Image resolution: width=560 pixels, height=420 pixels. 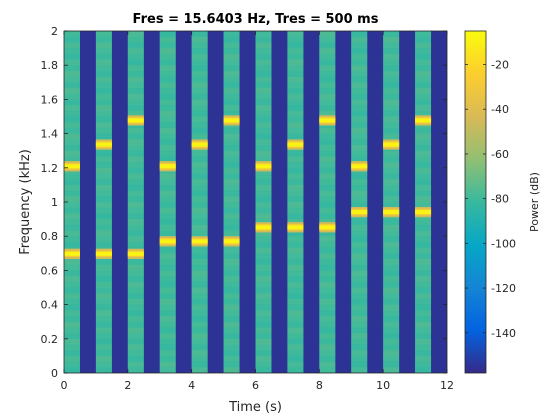 What do you see at coordinates (475, 202) in the screenshot?
I see `colorbar` at bounding box center [475, 202].